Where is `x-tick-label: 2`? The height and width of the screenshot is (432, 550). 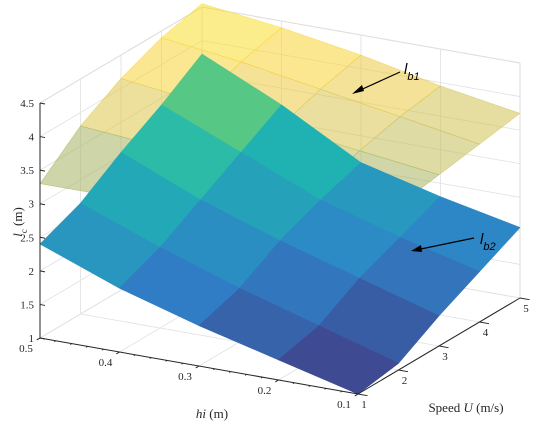
x-tick-label: 2 is located at coordinates (405, 381).